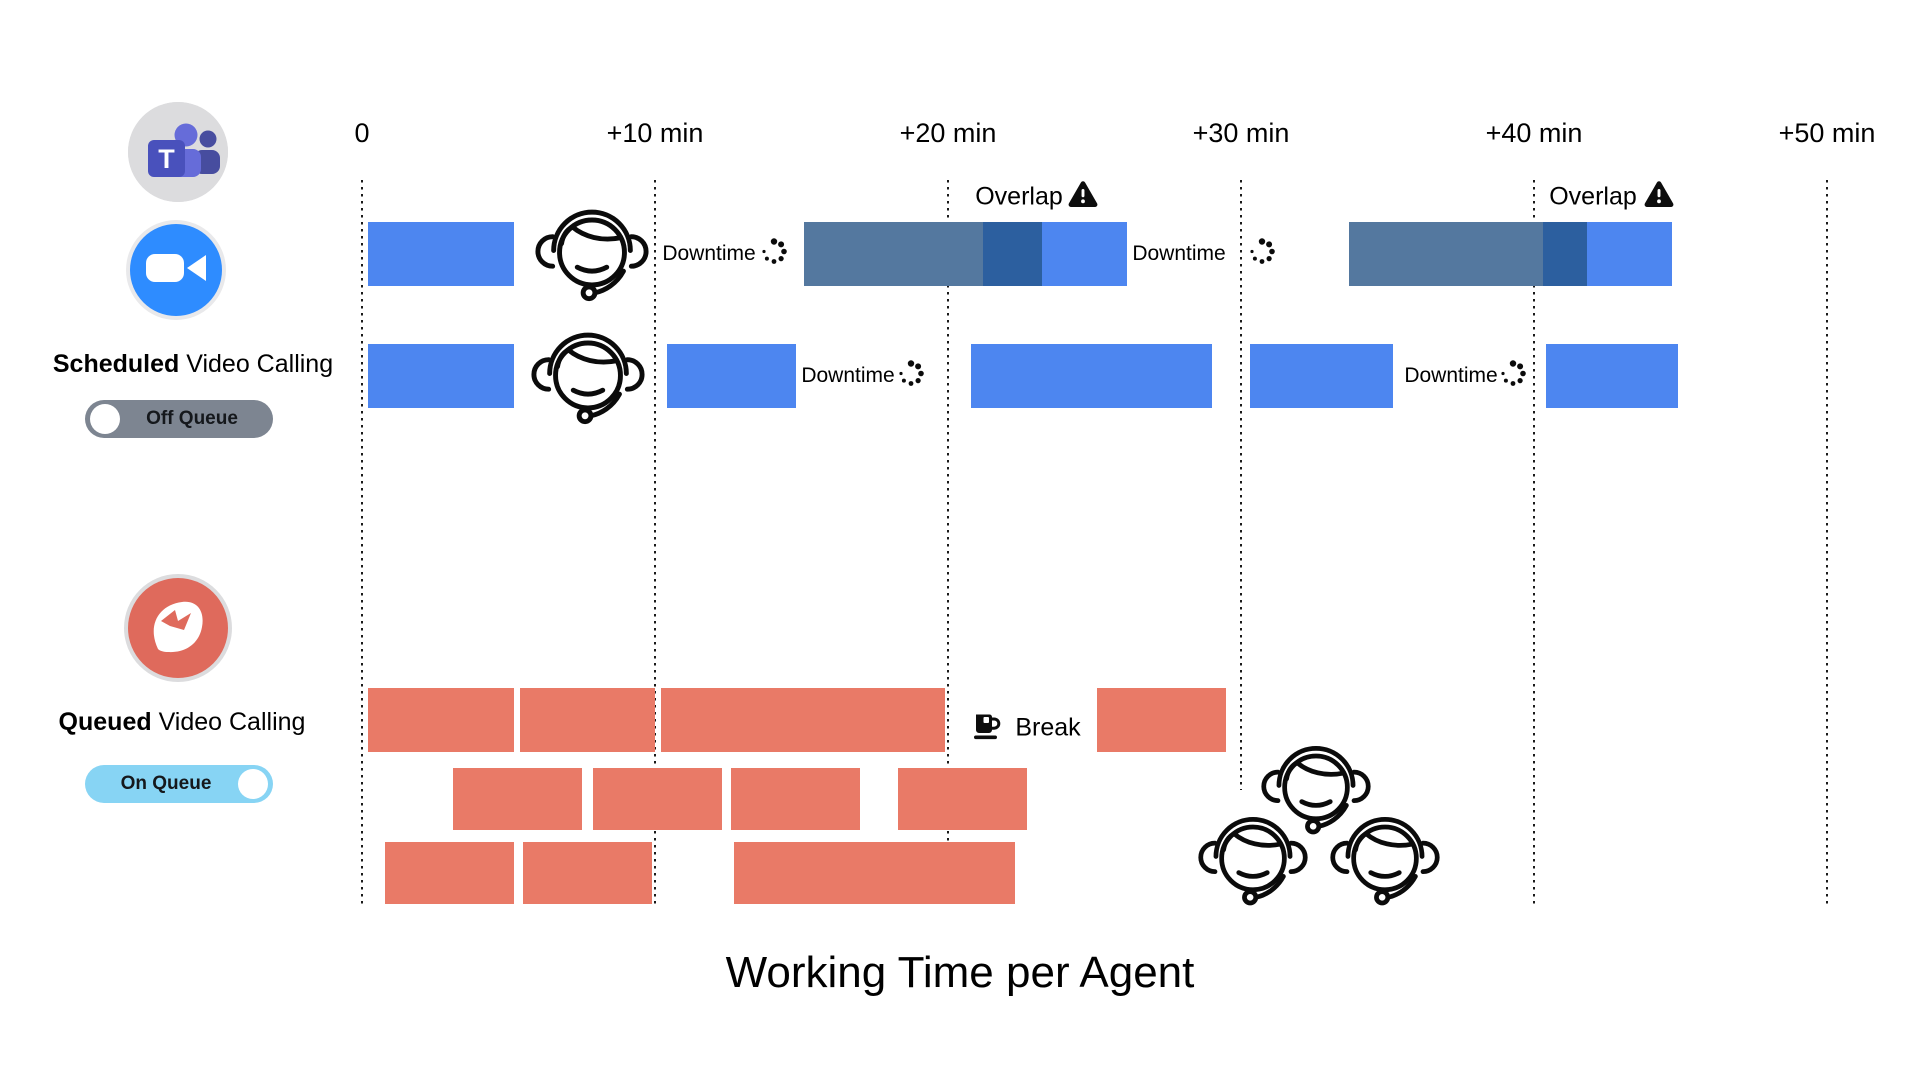 Image resolution: width=1920 pixels, height=1080 pixels. I want to click on diagram-title: Working Time per Agent, so click(960, 972).